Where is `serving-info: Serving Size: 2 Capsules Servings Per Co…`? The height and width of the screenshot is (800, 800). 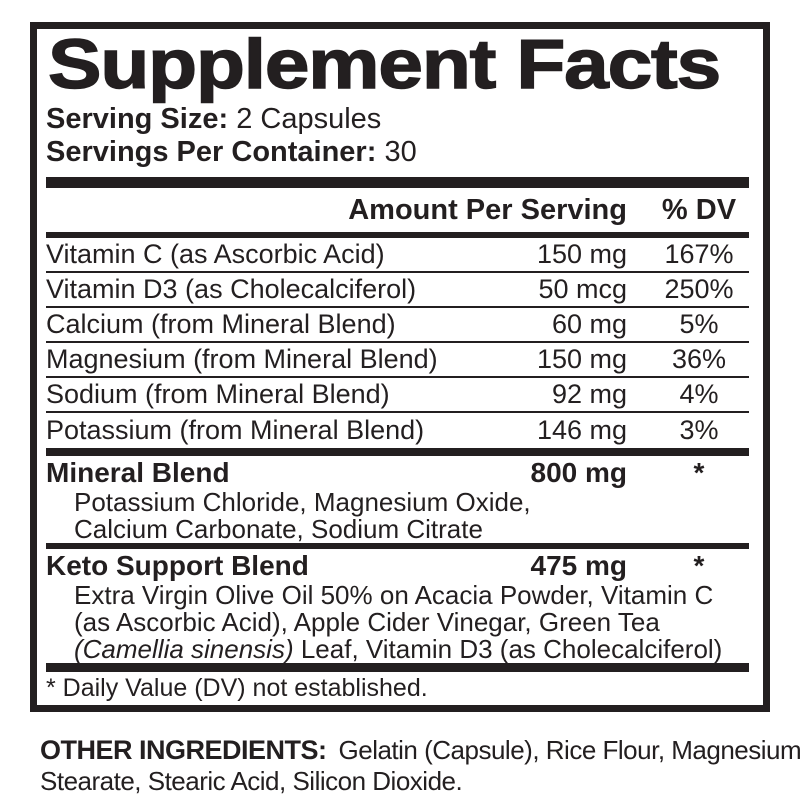 serving-info: Serving Size: 2 Capsules Servings Per Co… is located at coordinates (397, 136).